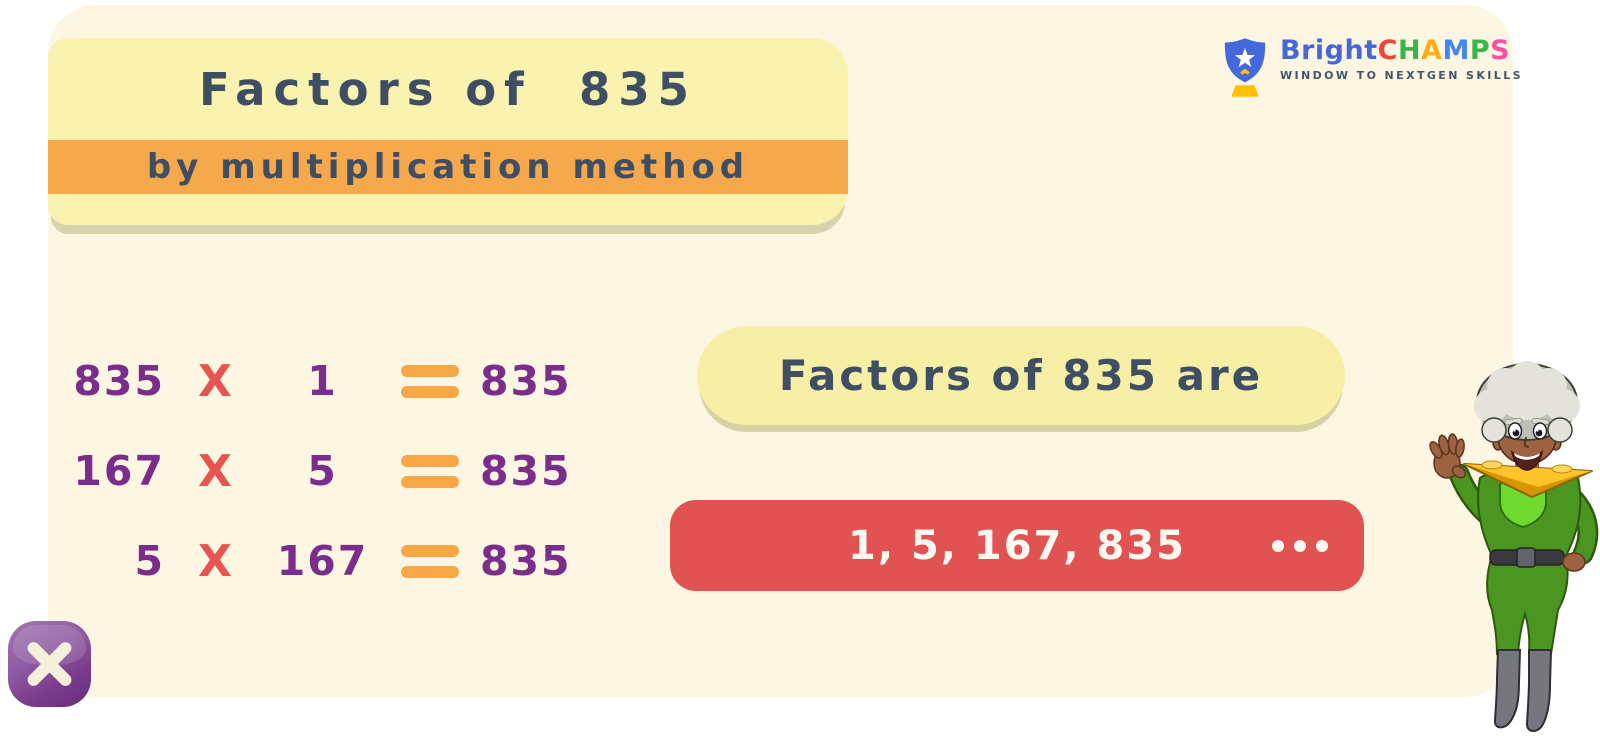 The image size is (1600, 740). I want to click on logo-letter: H, so click(1409, 50).